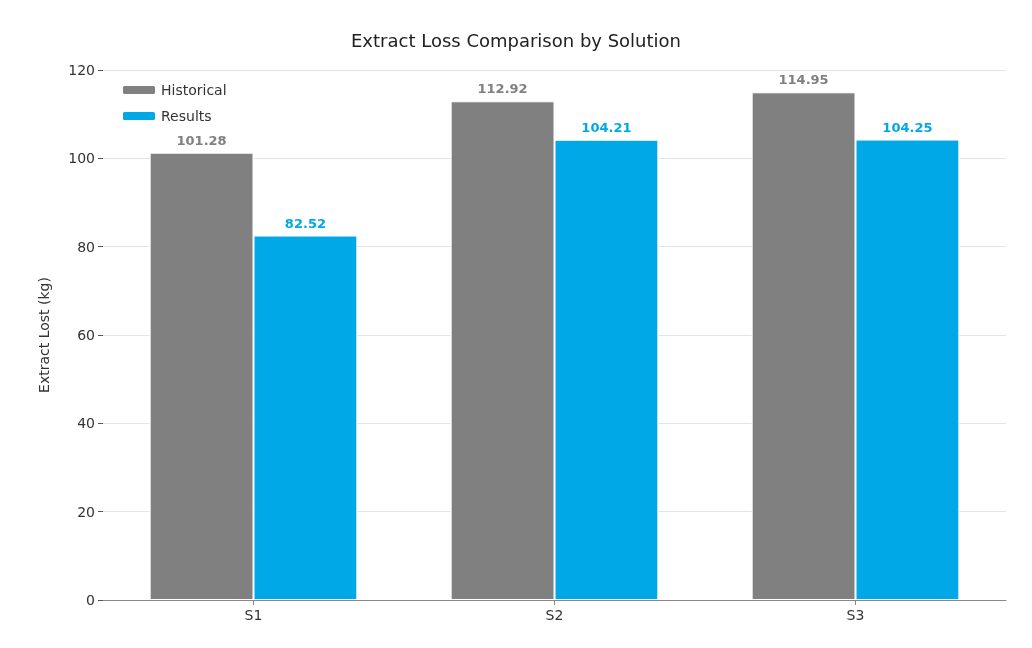 The image size is (1032, 648). What do you see at coordinates (305, 223) in the screenshot?
I see `data-label: 82.52` at bounding box center [305, 223].